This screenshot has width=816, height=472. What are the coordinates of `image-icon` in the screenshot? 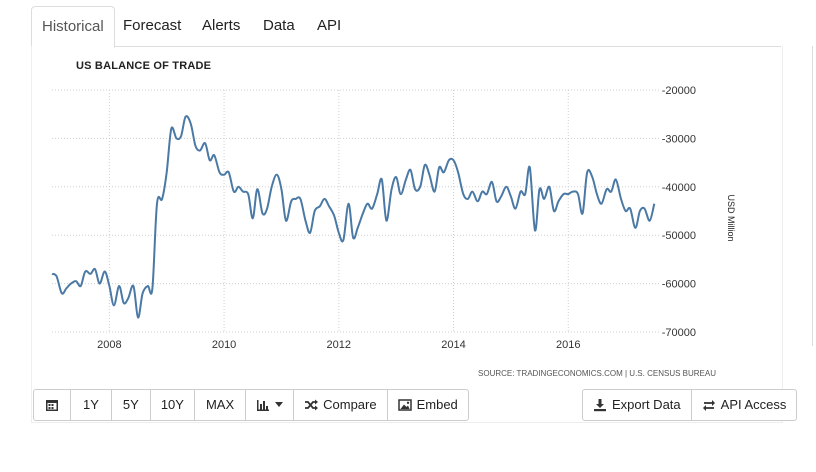 It's located at (404, 405).